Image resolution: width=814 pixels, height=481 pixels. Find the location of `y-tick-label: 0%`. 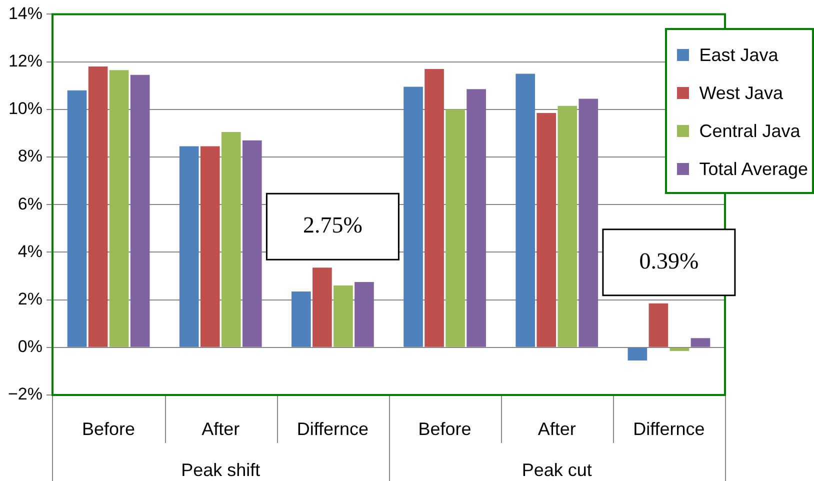

y-tick-label: 0% is located at coordinates (30, 346).